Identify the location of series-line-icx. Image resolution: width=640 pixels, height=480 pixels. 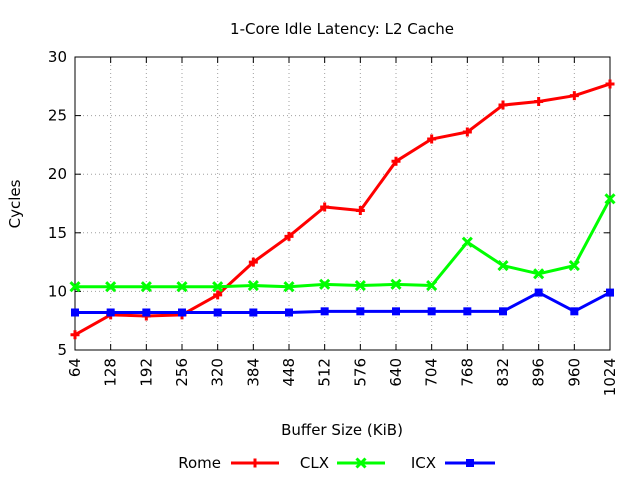
(343, 302).